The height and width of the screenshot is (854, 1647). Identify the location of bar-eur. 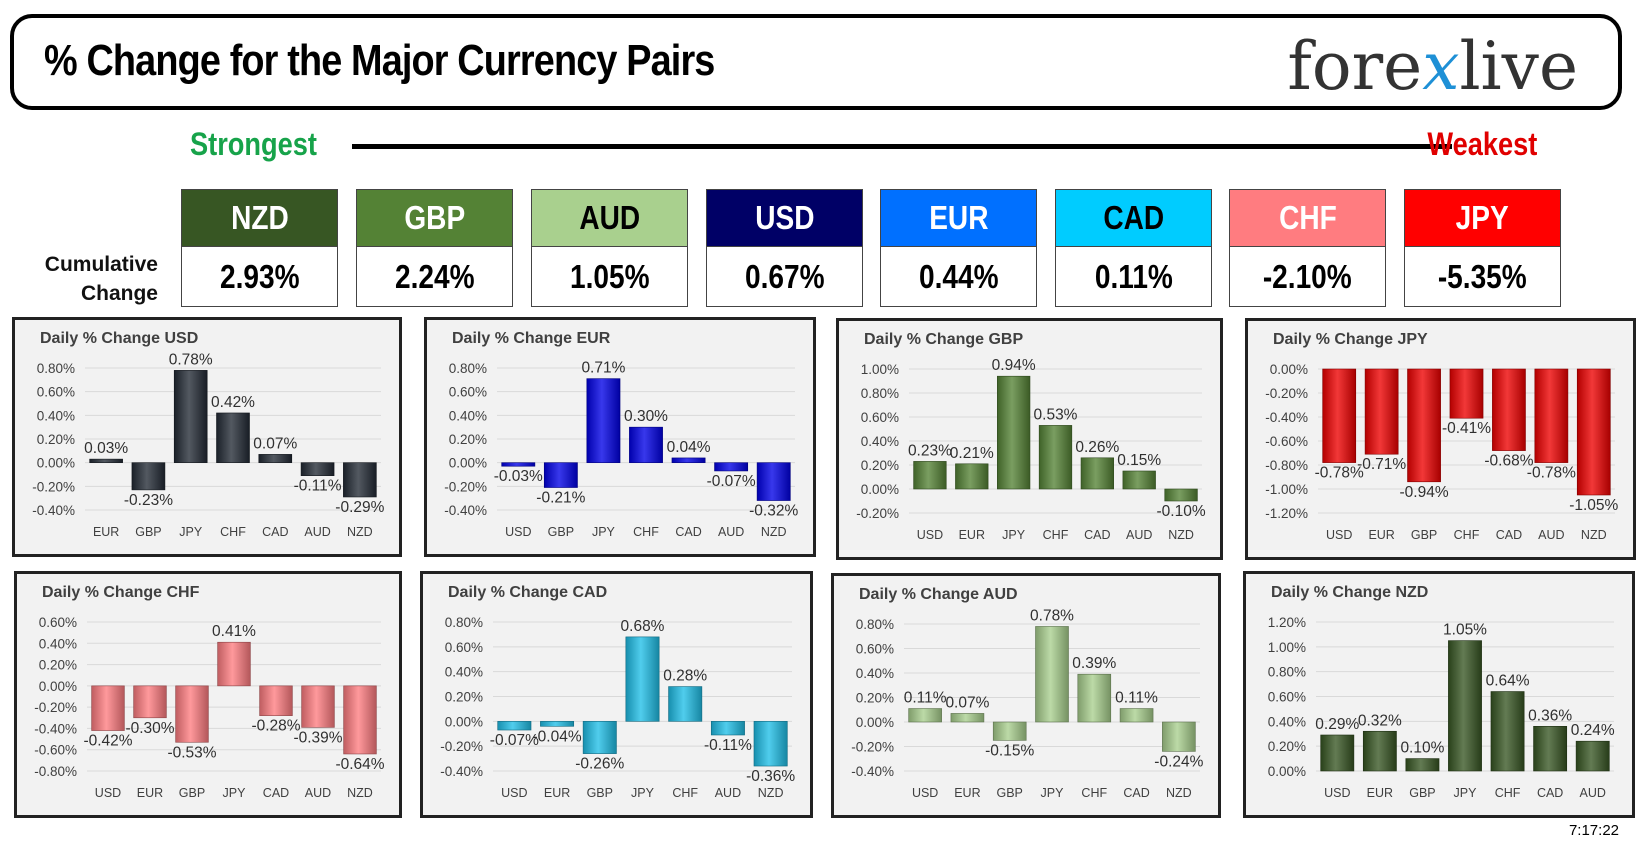
(1379, 751).